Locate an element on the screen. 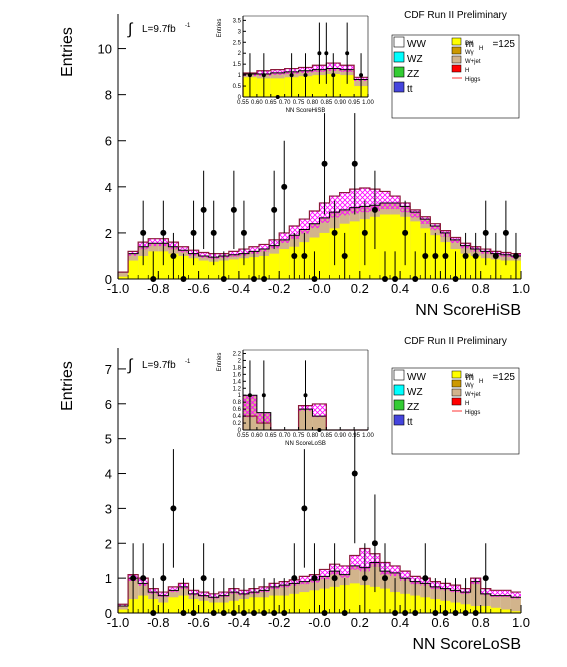 The image size is (567, 667). x-tick-label: 0.4 is located at coordinates (400, 288).